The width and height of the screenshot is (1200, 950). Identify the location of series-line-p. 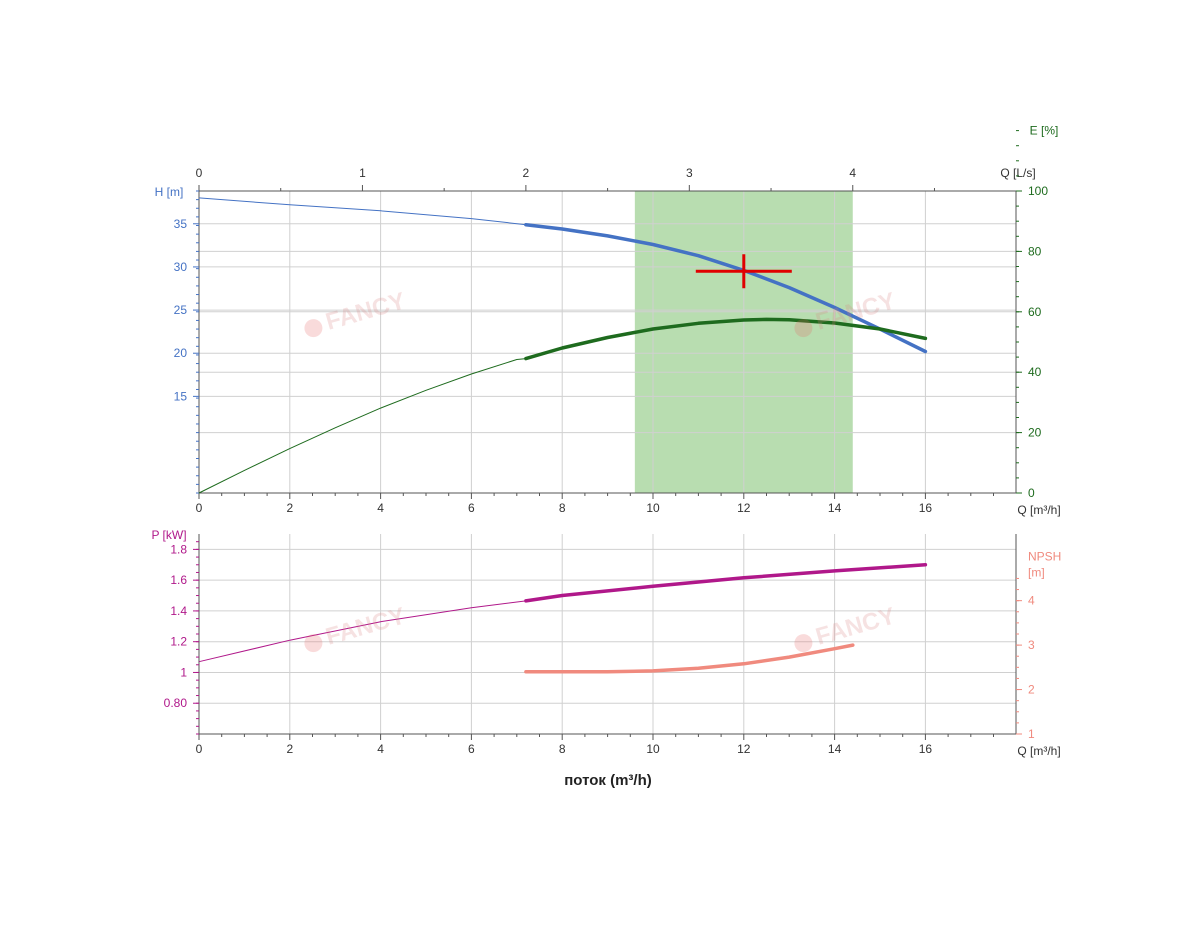
(726, 583).